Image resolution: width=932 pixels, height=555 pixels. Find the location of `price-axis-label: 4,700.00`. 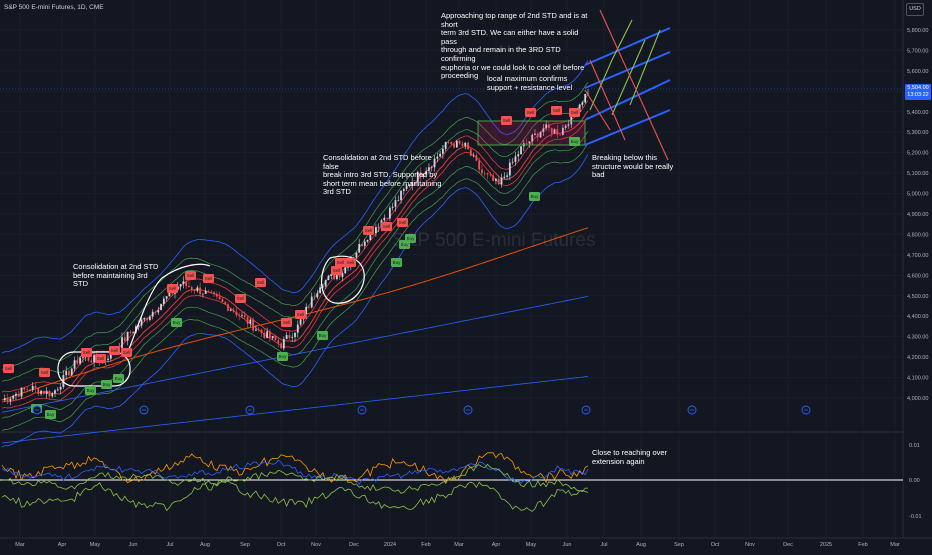

price-axis-label: 4,700.00 is located at coordinates (917, 256).